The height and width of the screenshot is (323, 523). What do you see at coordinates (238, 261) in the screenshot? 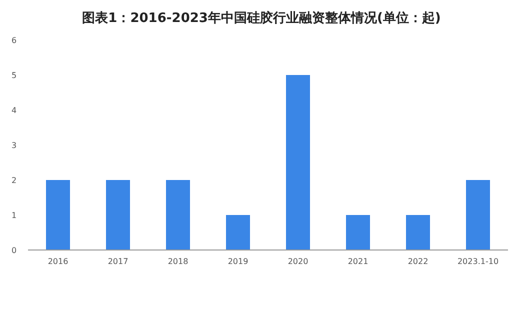
I see `x-tick-label: 2019` at bounding box center [238, 261].